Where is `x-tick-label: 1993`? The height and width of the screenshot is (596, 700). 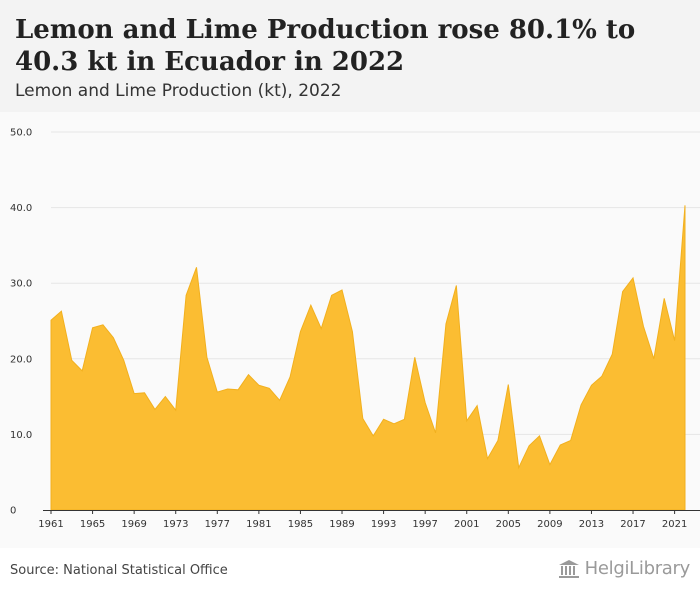
x-tick-label: 1993 is located at coordinates (383, 524).